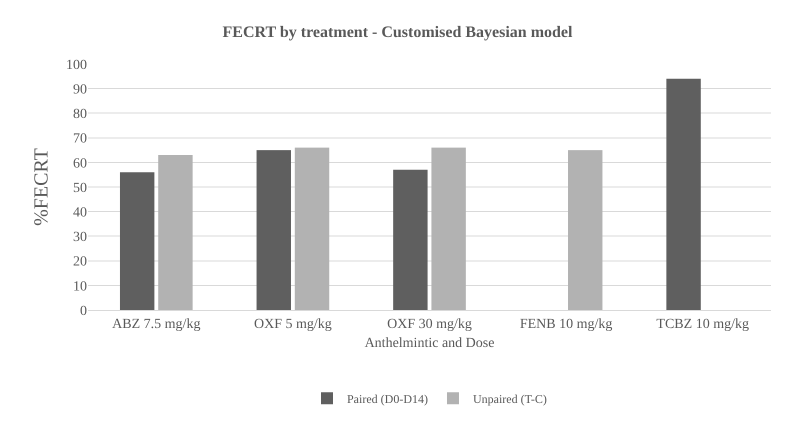  Describe the element at coordinates (702, 324) in the screenshot. I see `x-tick-label: TCBZ 10 mg/kg` at that location.